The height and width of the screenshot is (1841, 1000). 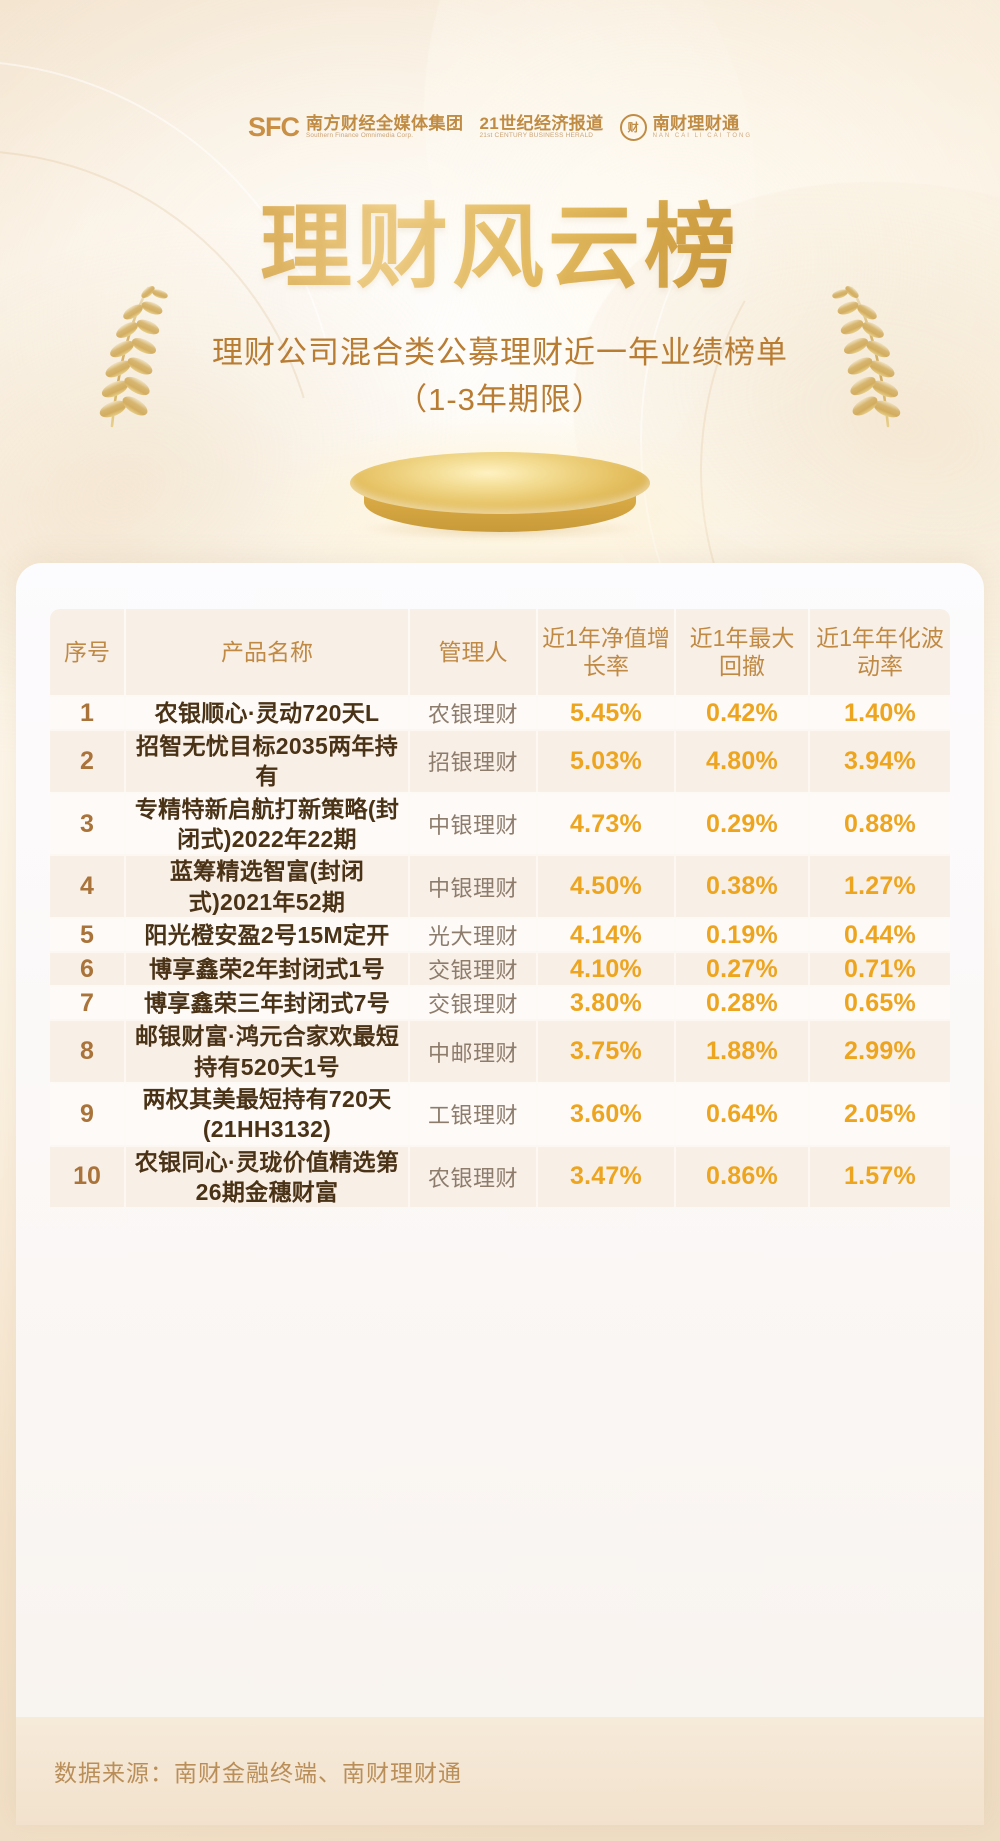 I want to click on table-header: 序号 产品名称 管理人 近1年净值增长率 近1年最大回撤 近1年年化波动率, so click(x=500, y=652).